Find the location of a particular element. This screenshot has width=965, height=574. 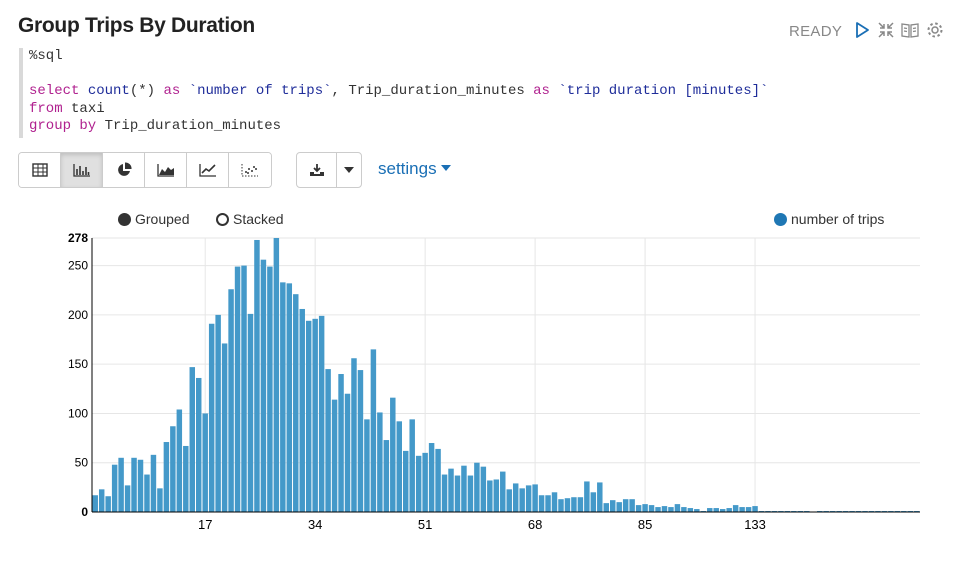

book-icon is located at coordinates (910, 30).